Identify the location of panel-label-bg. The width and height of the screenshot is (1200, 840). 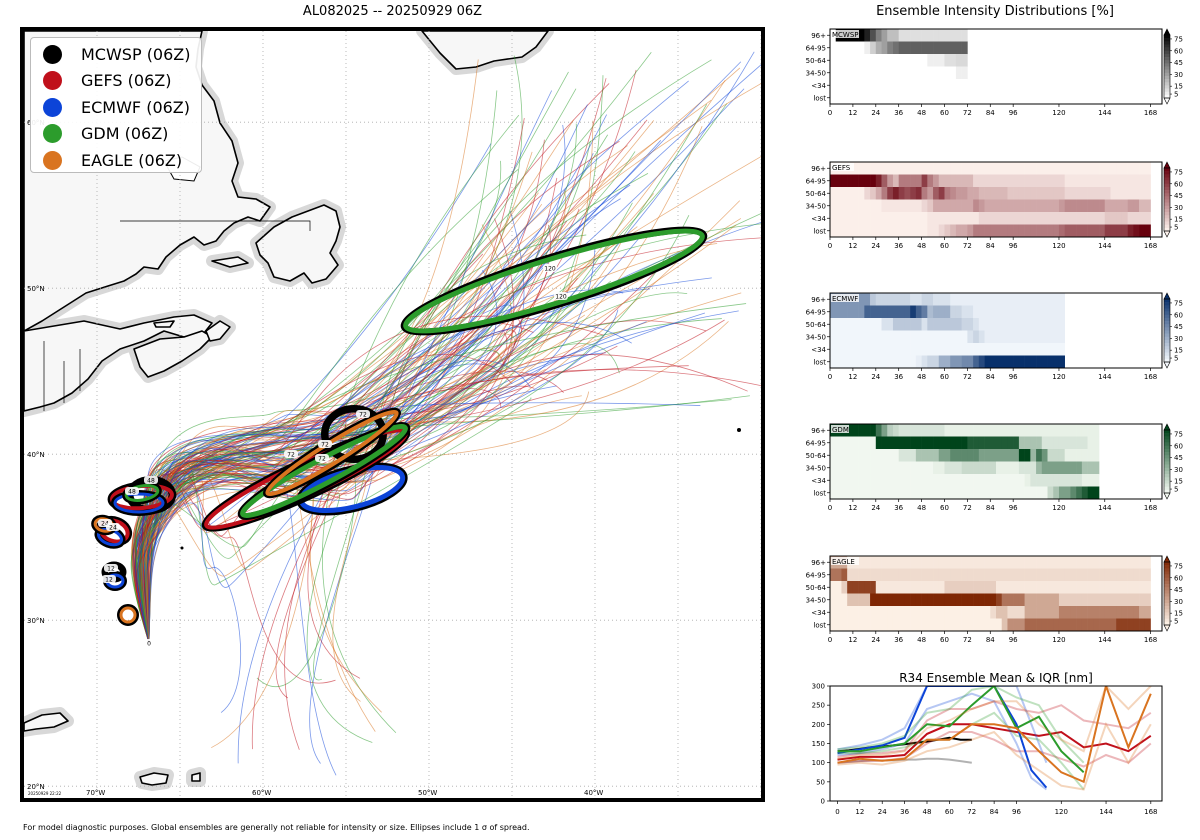
(845, 561).